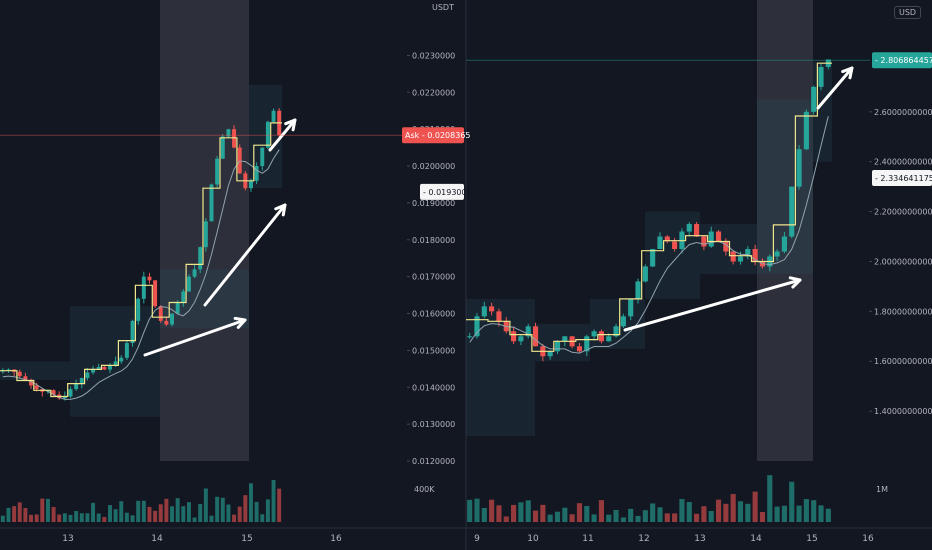  Describe the element at coordinates (903, 212) in the screenshot. I see `y-tick-label: 2.2000000000` at that location.